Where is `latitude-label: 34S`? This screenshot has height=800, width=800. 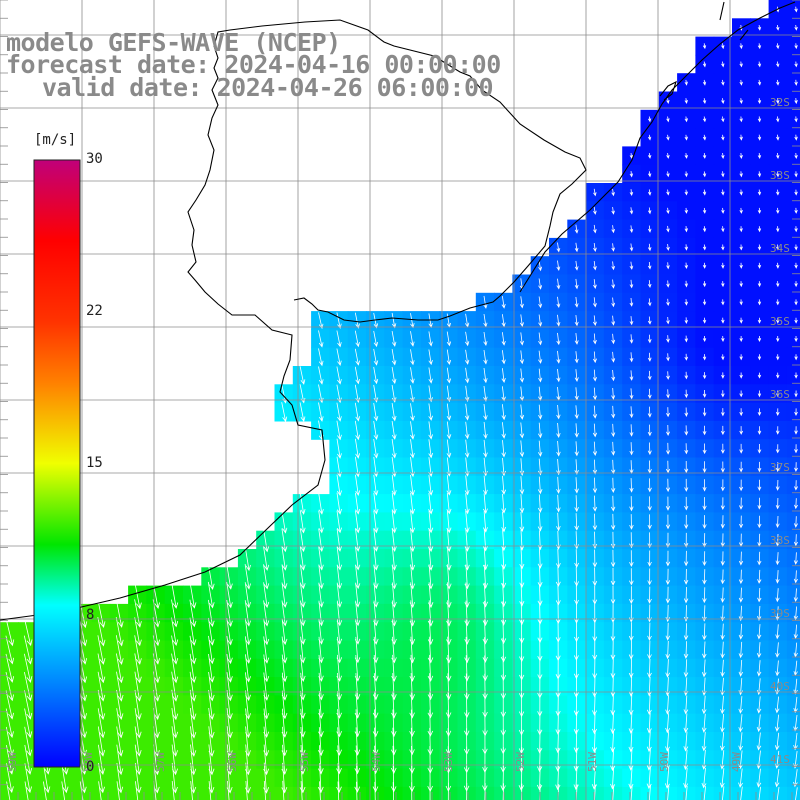
latitude-label: 34S is located at coordinates (780, 248).